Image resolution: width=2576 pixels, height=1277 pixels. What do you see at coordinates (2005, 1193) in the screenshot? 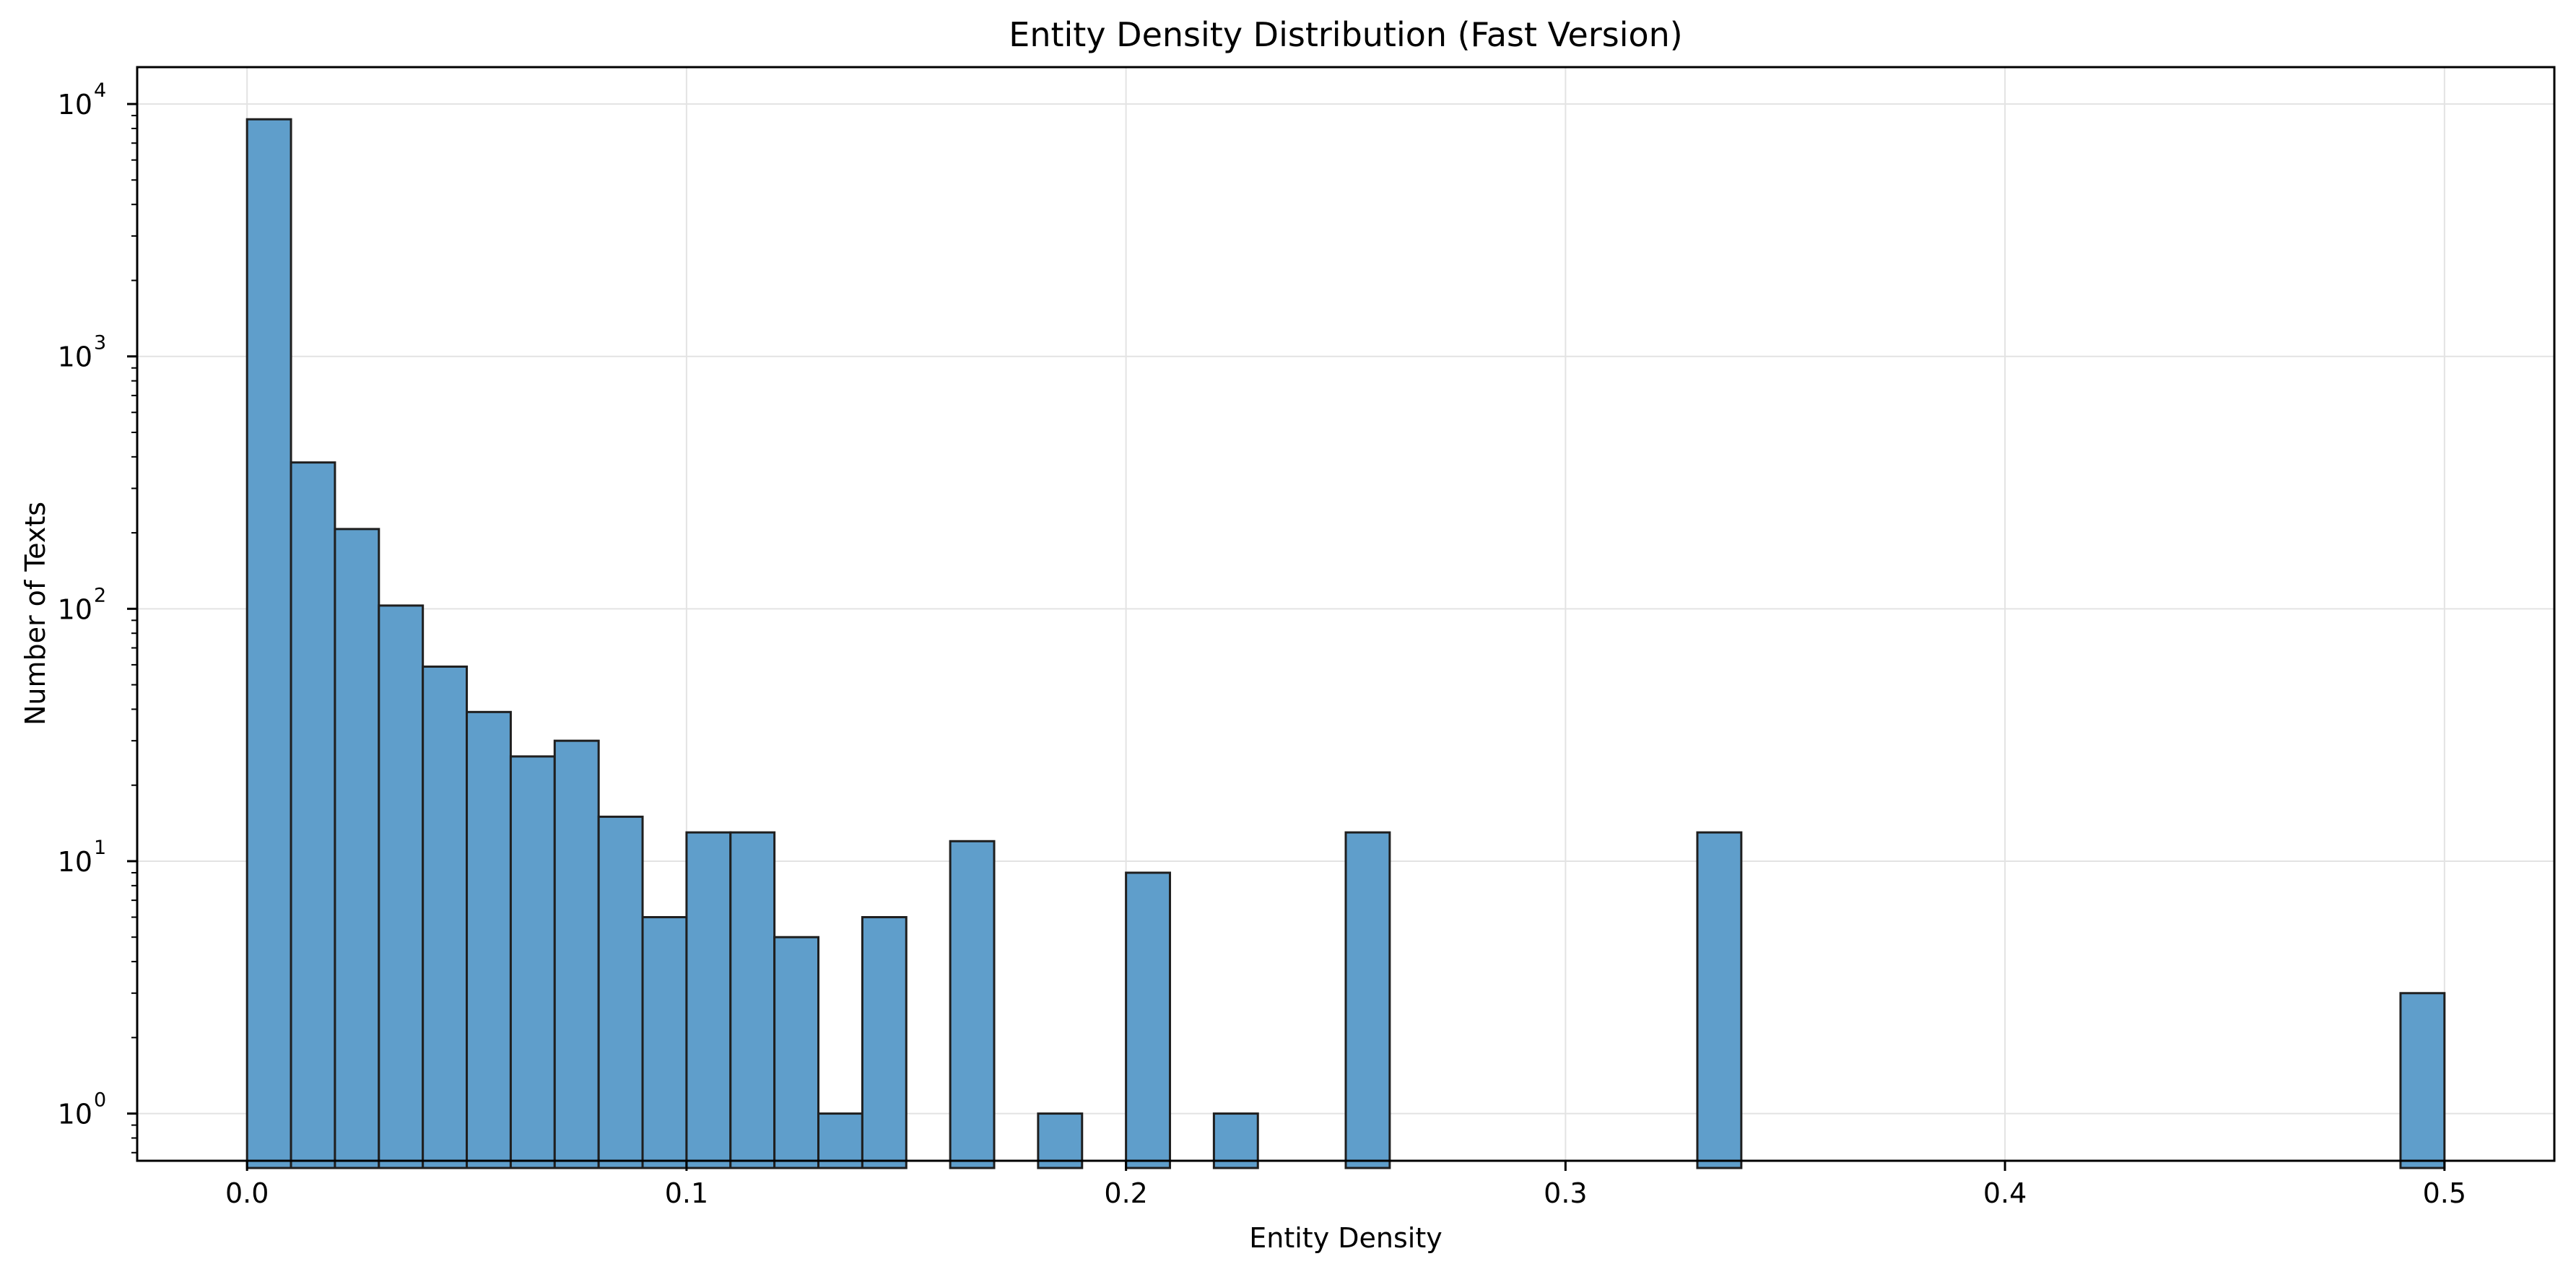
I see `x-tick-label: 0.4` at bounding box center [2005, 1193].